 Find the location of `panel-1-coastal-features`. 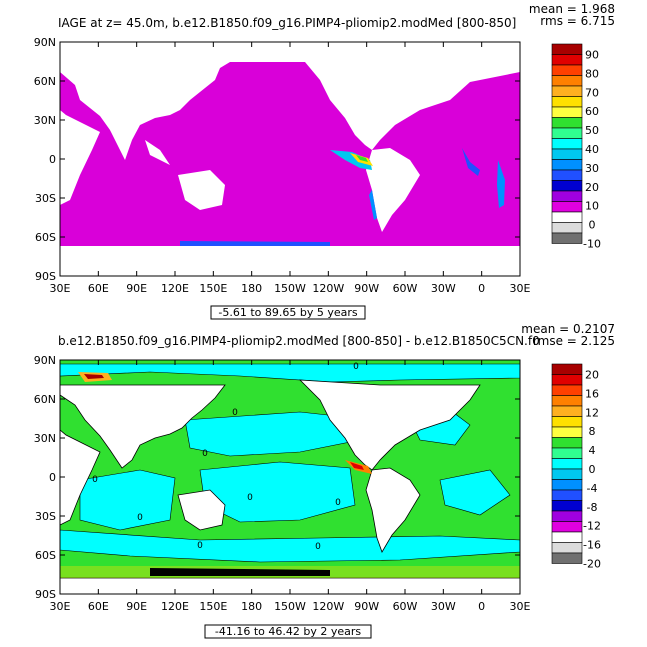

panel-1-coastal-features is located at coordinates (342, 197).